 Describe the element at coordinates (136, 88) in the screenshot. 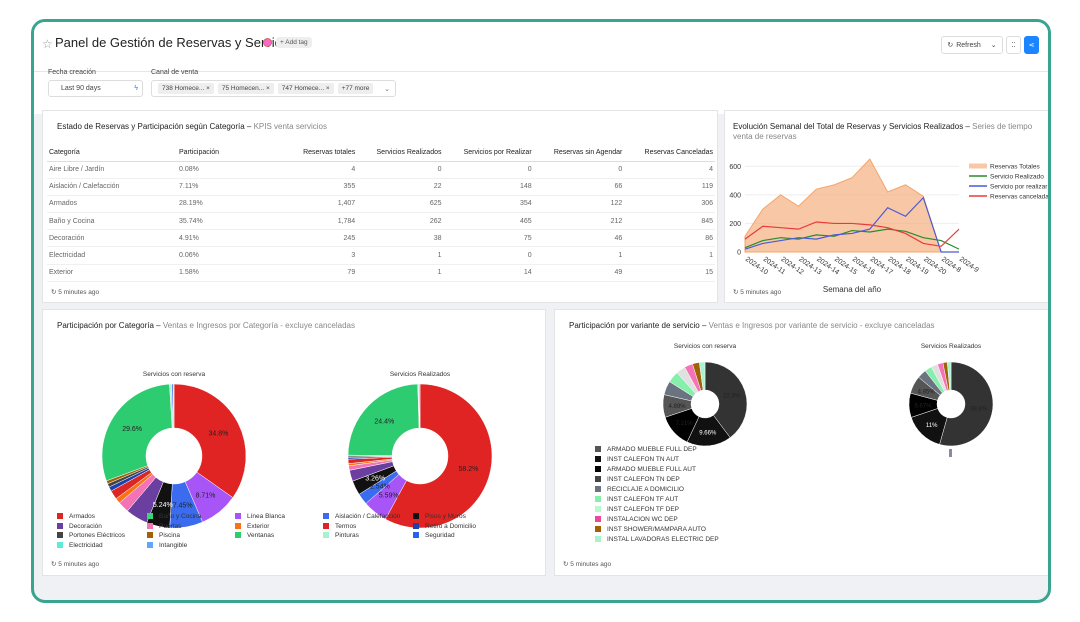

I see `lightning-icon: ϟ` at that location.